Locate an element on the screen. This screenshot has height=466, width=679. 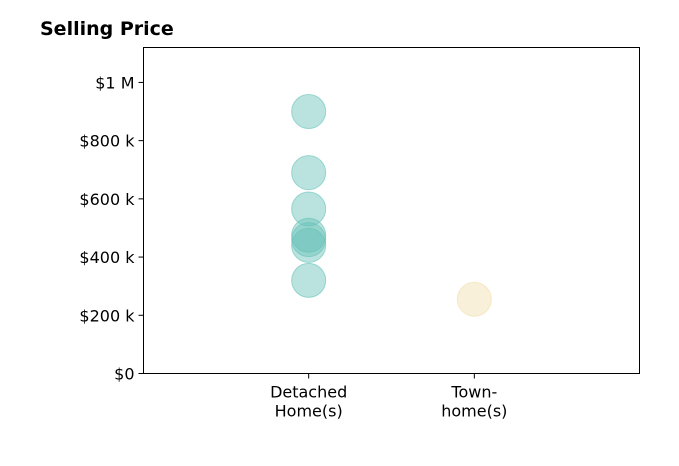
x-tick-label: Detached Home(s) is located at coordinates (308, 402).